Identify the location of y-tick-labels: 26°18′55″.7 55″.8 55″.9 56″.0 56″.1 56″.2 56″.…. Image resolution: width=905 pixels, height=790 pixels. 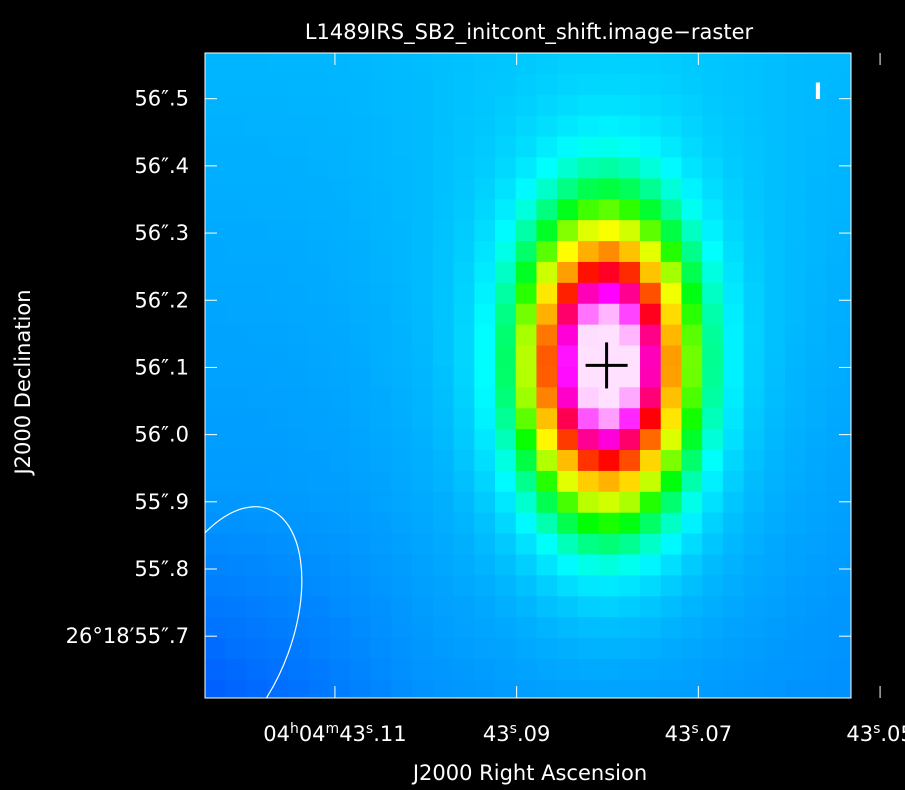
(127, 368).